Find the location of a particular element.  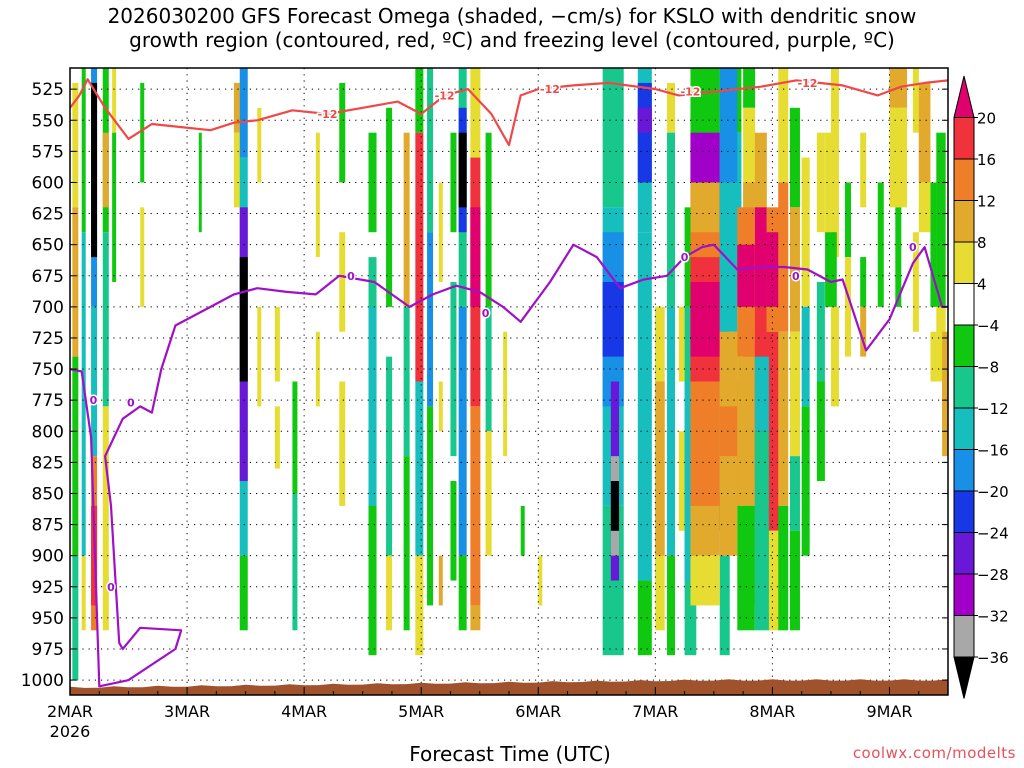

y-tick-label: 775 is located at coordinates (48, 401).